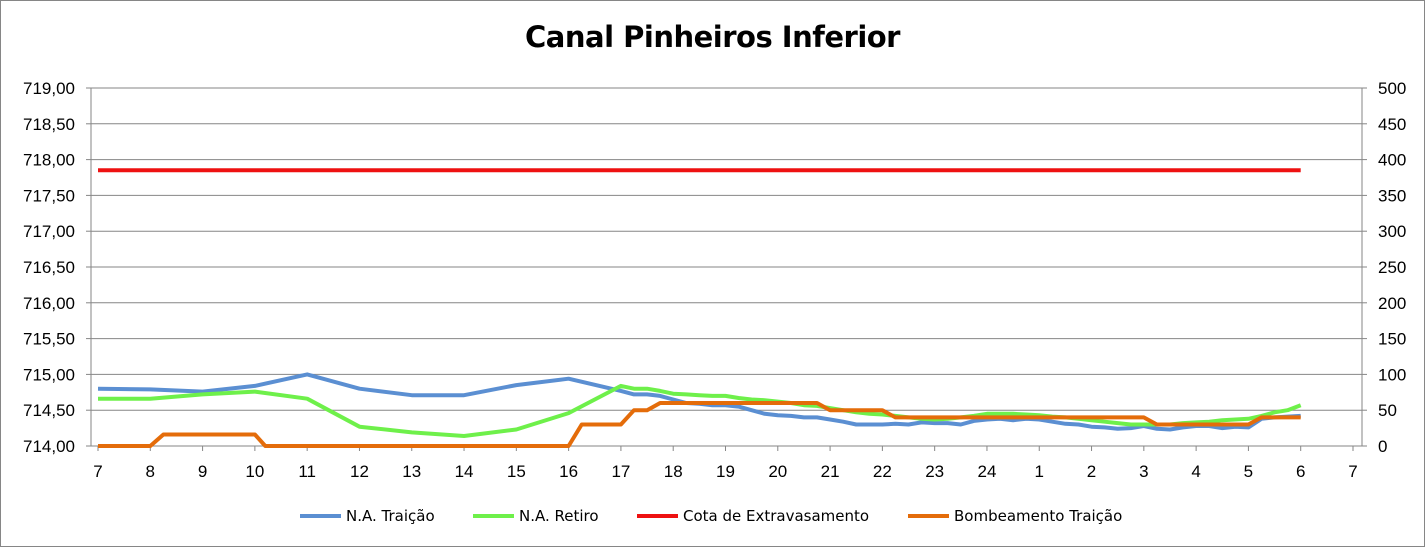 The width and height of the screenshot is (1425, 547). What do you see at coordinates (1248, 471) in the screenshot?
I see `x-tick-label: 5` at bounding box center [1248, 471].